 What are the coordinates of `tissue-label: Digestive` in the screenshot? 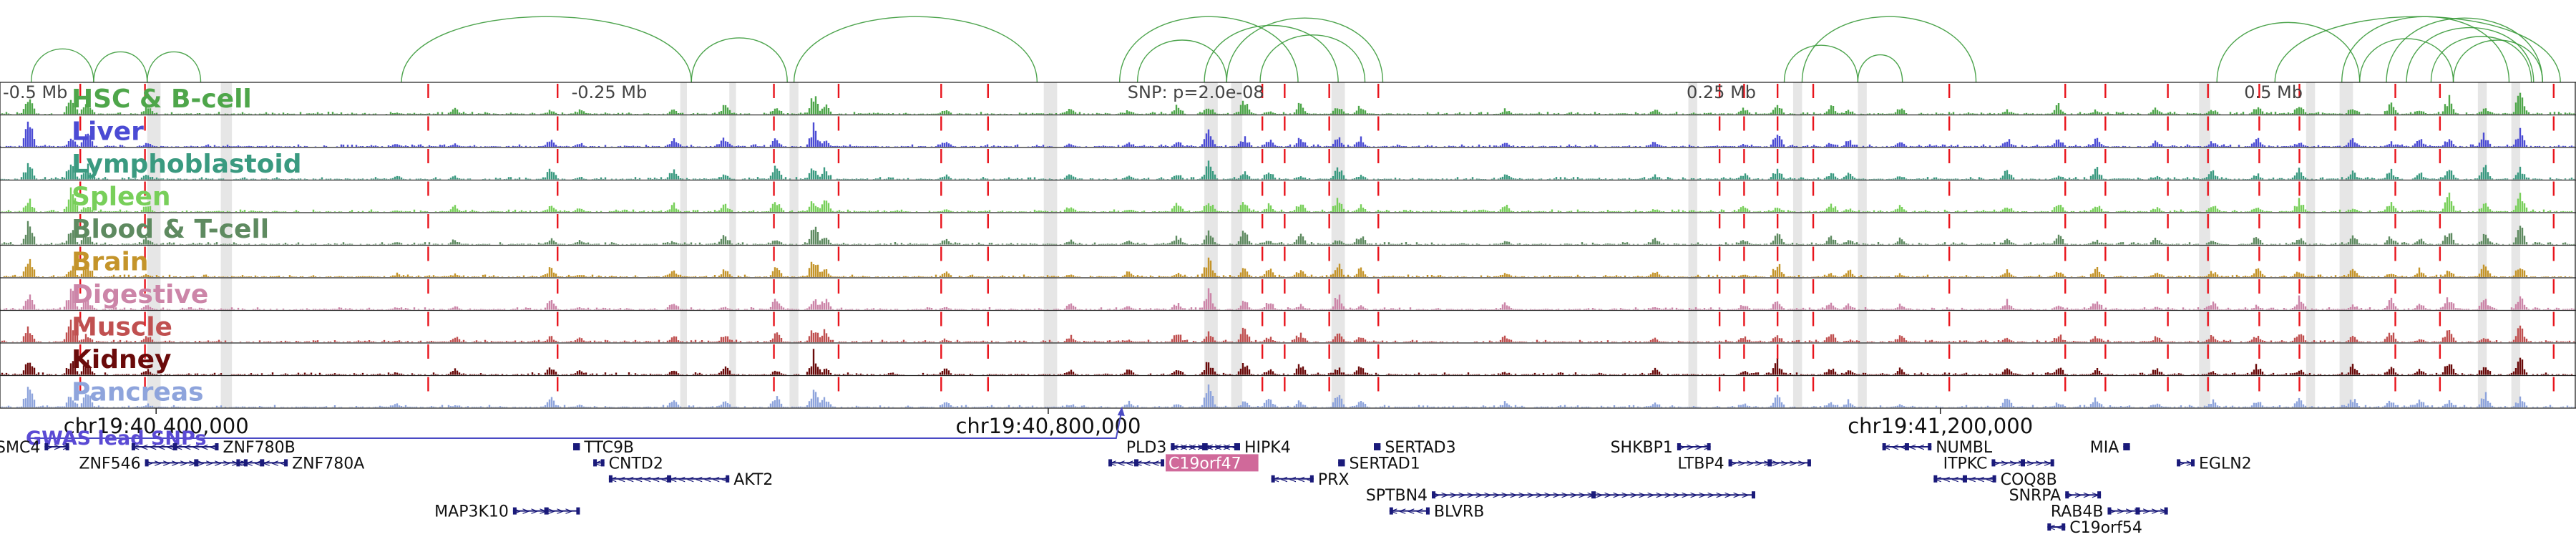 It's located at (140, 294).